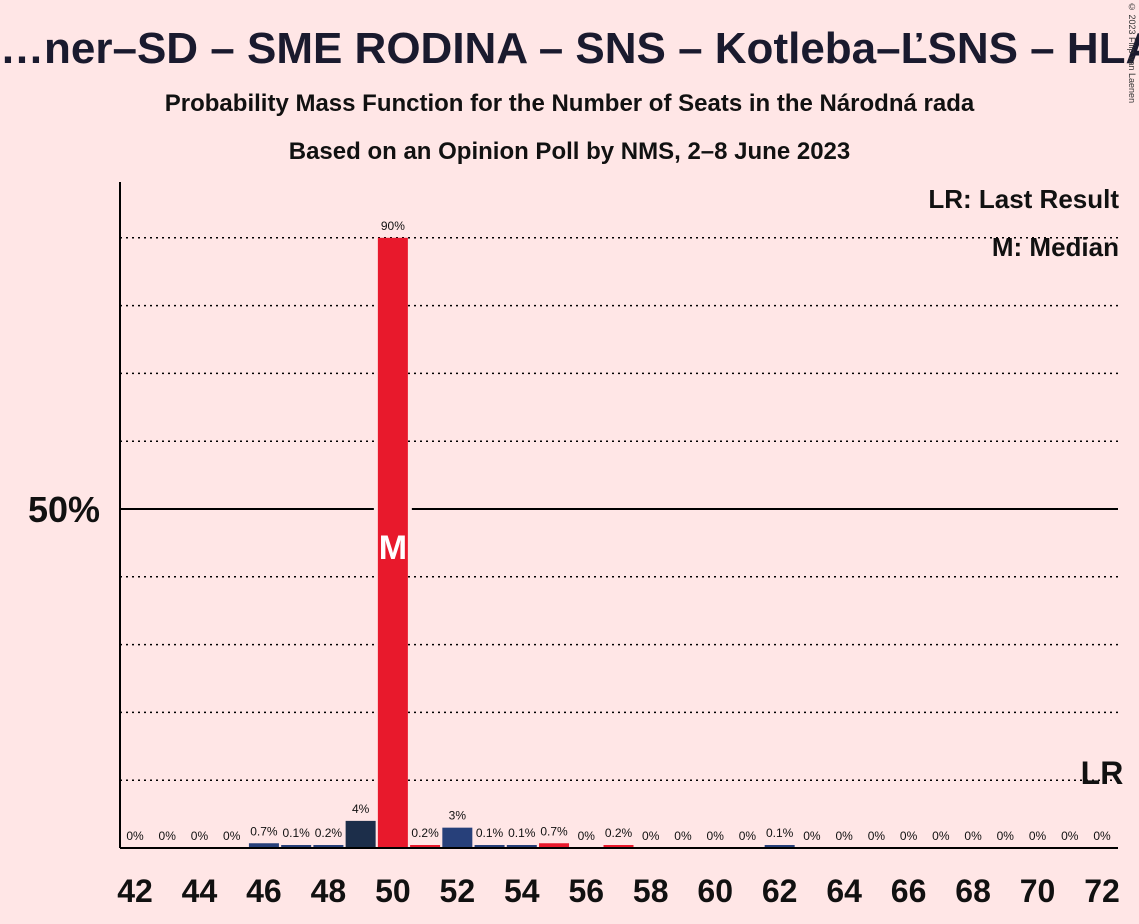 This screenshot has width=1139, height=924. What do you see at coordinates (909, 891) in the screenshot?
I see `x-tick-label-66: 66` at bounding box center [909, 891].